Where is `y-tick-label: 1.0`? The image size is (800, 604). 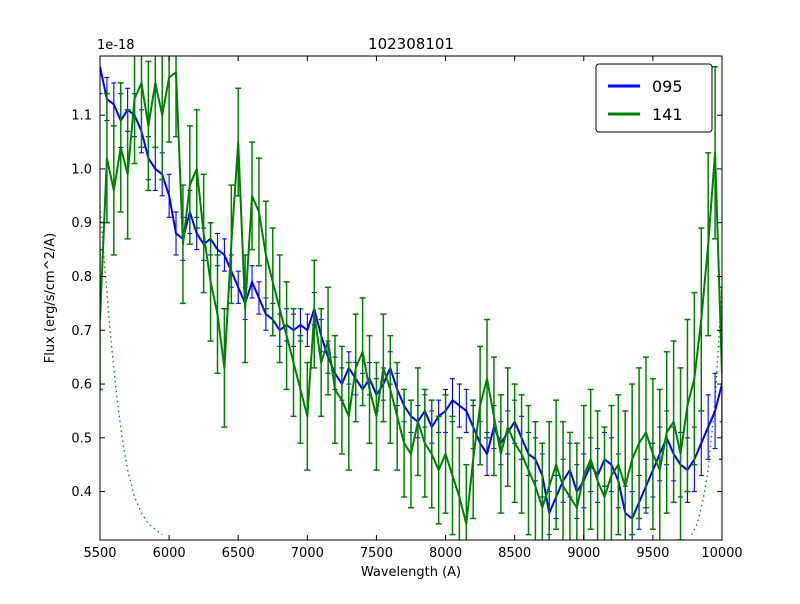
y-tick-label: 1.0 is located at coordinates (81, 169).